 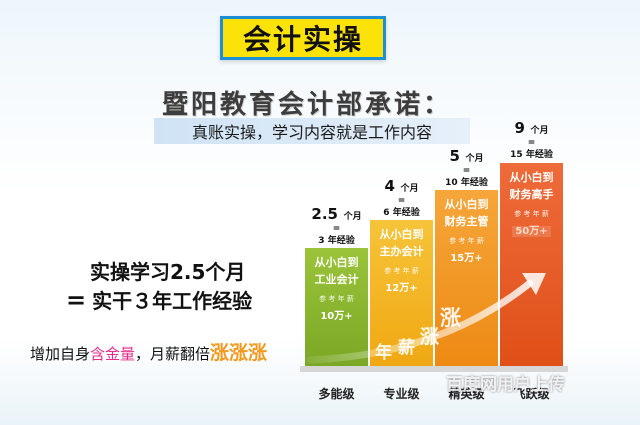 What do you see at coordinates (531, 394) in the screenshot?
I see `level-label-4: 飞跃级` at bounding box center [531, 394].